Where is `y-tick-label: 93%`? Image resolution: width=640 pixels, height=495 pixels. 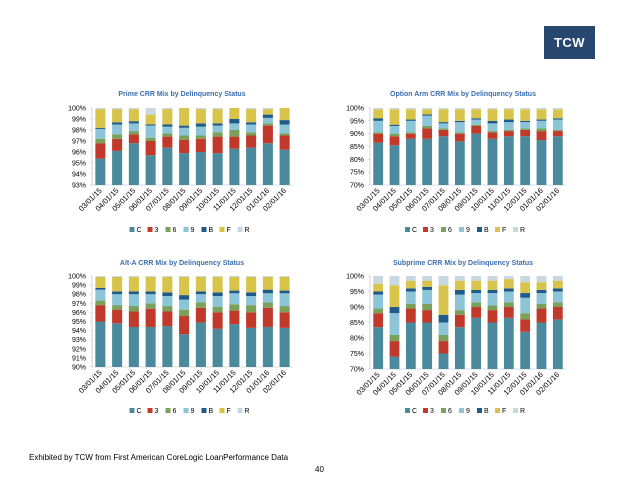
y-tick-label: 93% is located at coordinates (79, 340).